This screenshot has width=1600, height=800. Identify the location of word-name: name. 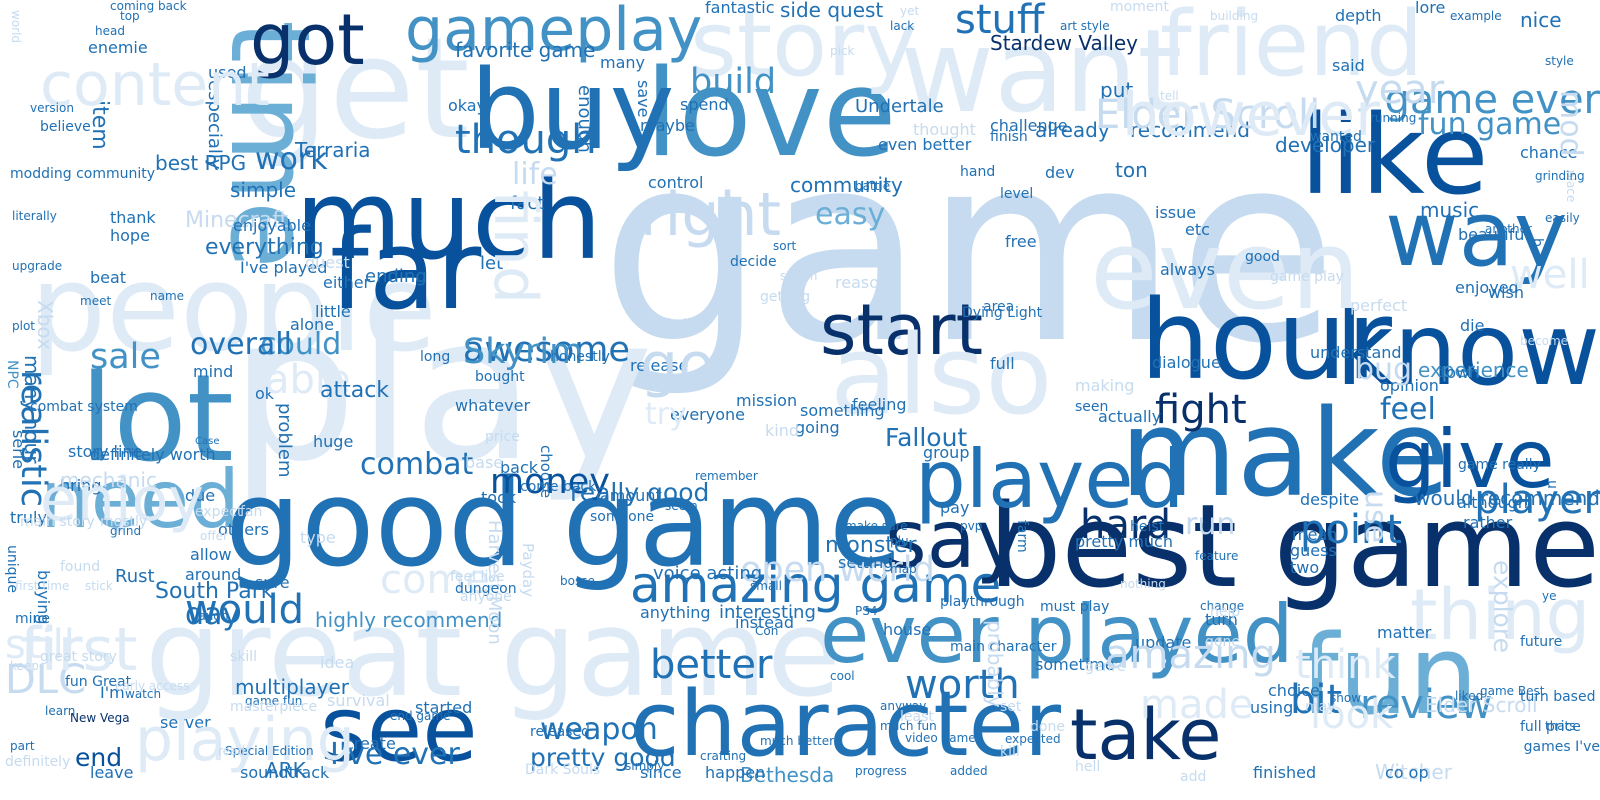
(167, 296).